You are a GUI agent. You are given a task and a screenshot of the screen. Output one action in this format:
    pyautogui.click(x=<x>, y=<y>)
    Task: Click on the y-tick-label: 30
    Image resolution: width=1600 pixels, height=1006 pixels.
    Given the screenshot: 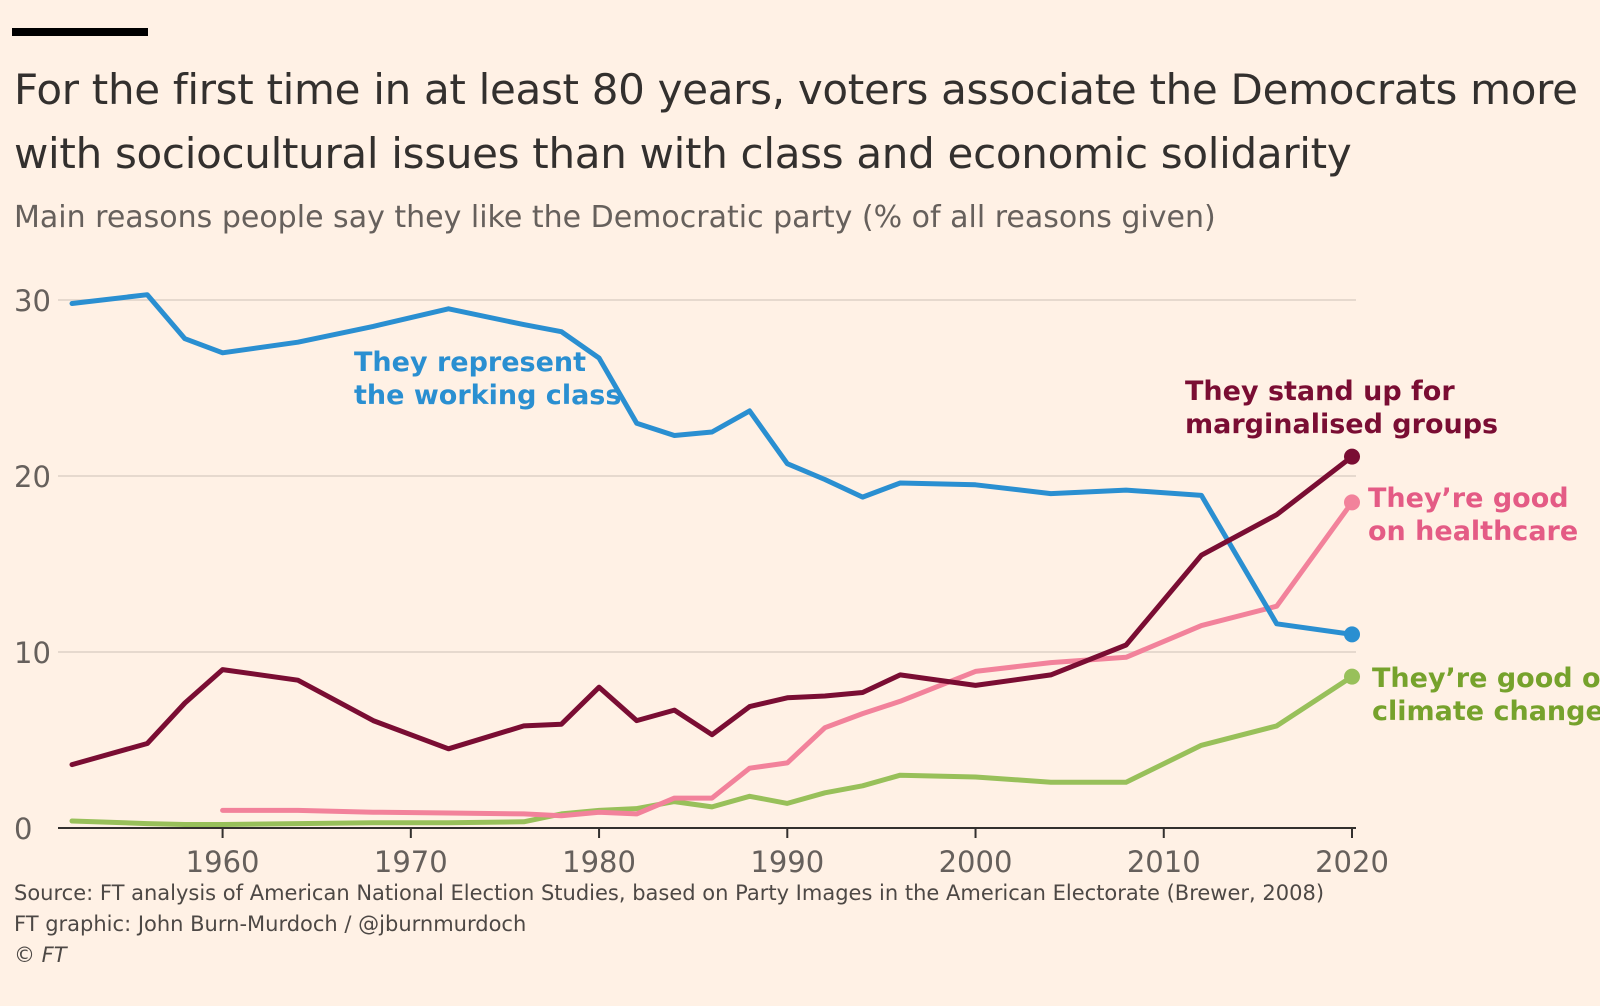 What is the action you would take?
    pyautogui.click(x=32, y=301)
    